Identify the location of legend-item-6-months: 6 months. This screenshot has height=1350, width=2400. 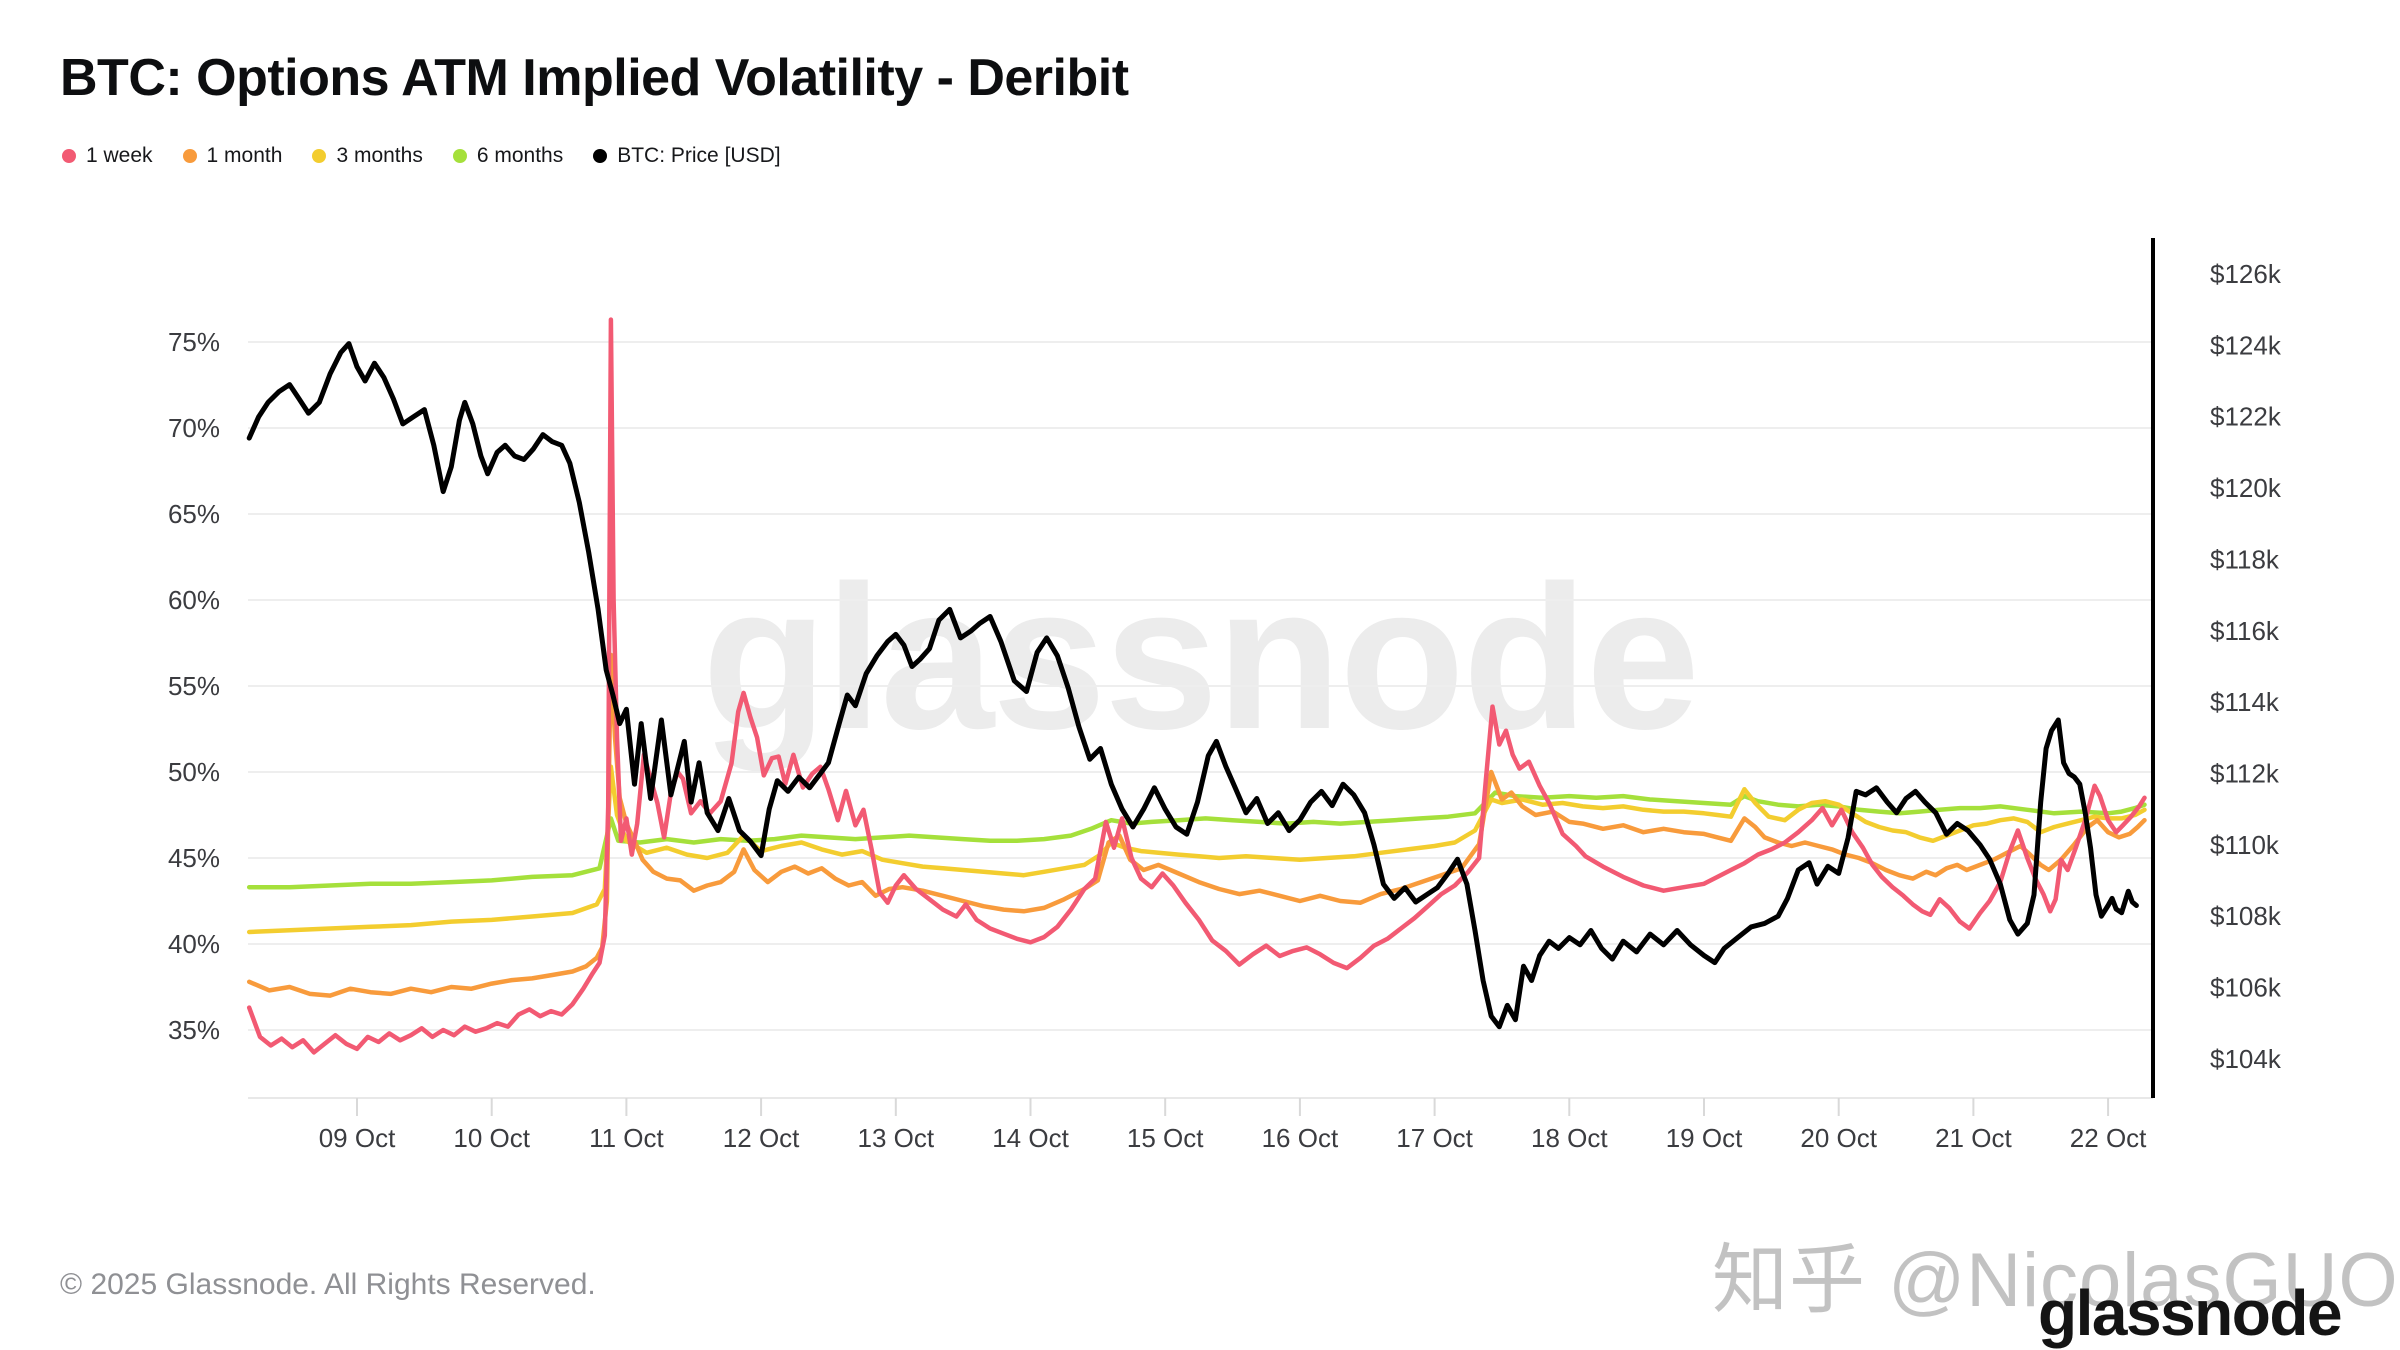
(508, 156).